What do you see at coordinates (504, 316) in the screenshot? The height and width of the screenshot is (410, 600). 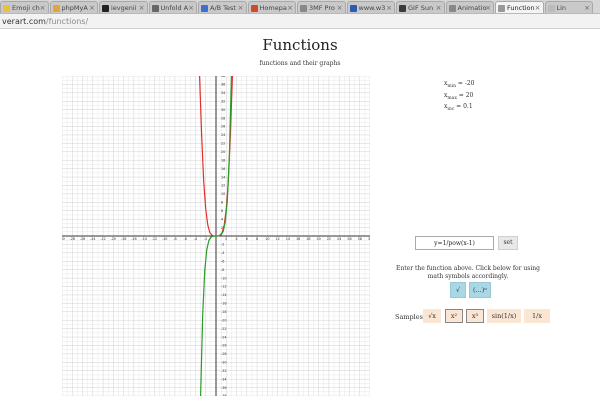 I see `sample-sin-button: sin(1/x)` at bounding box center [504, 316].